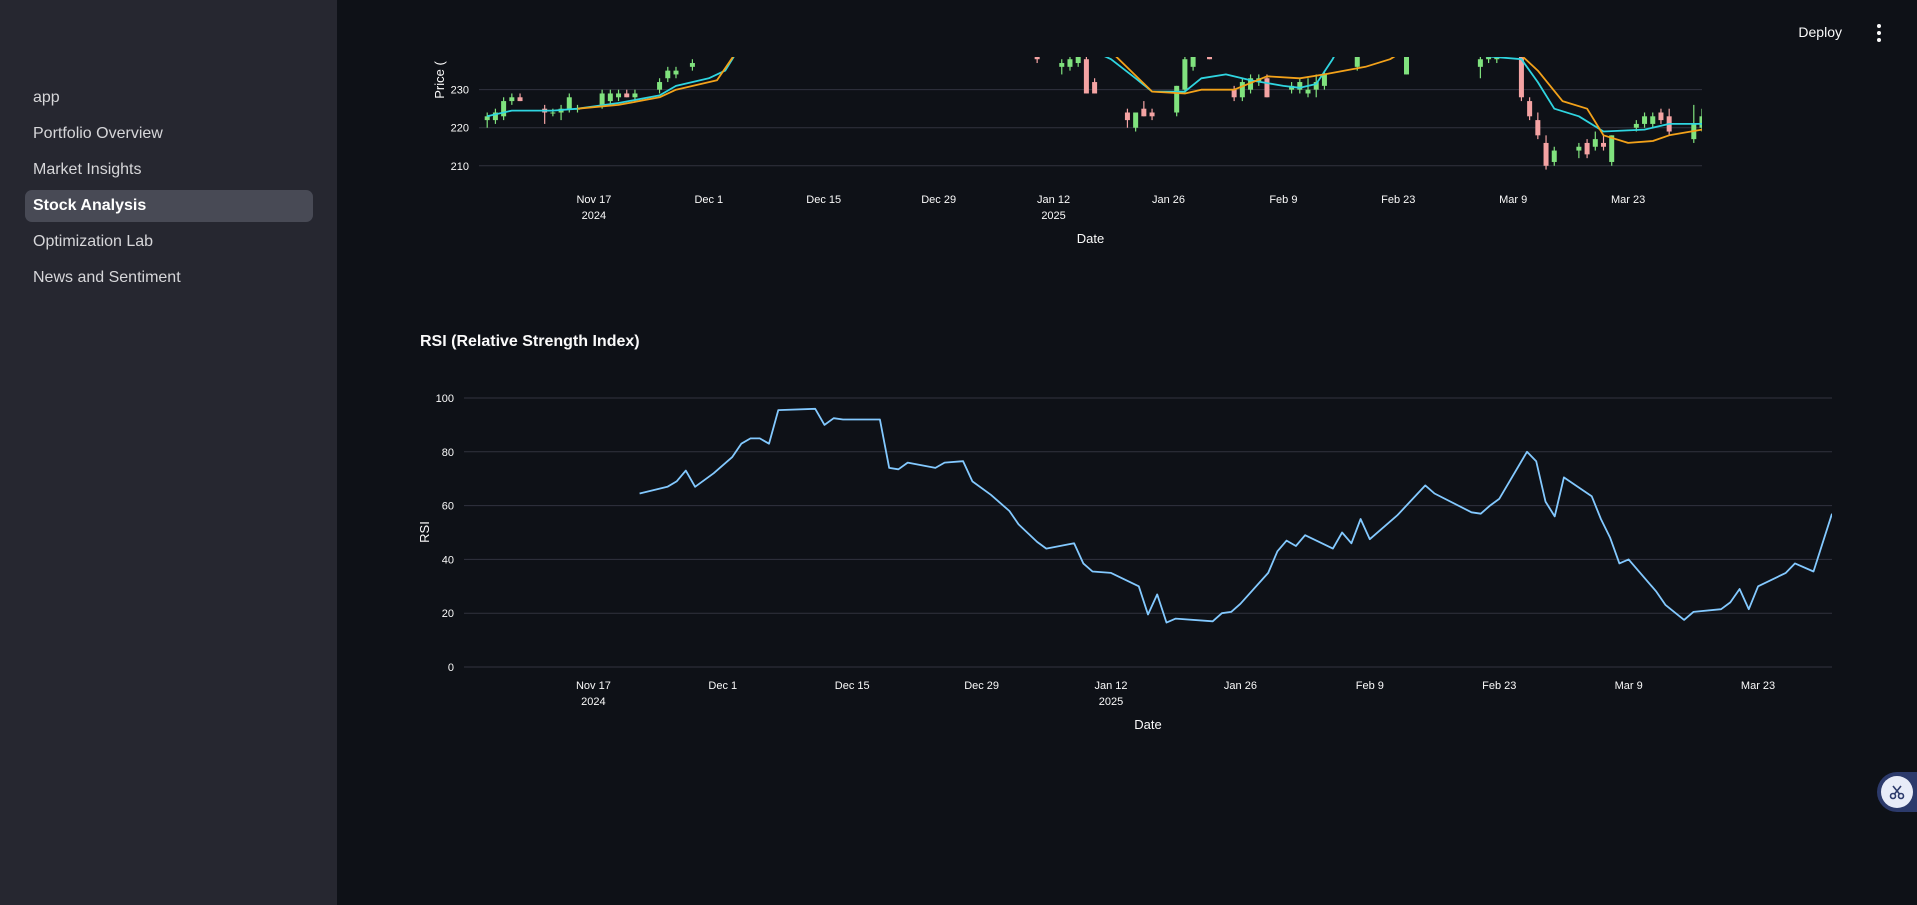  Describe the element at coordinates (439, 80) in the screenshot. I see `y-axis-title: Price (` at that location.